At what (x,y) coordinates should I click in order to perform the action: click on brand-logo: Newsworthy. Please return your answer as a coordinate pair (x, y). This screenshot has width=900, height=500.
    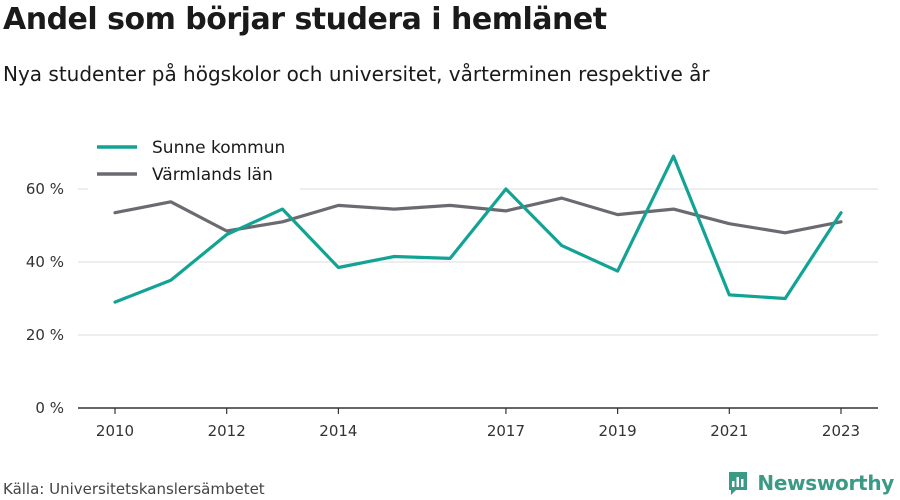
    Looking at the image, I should click on (810, 483).